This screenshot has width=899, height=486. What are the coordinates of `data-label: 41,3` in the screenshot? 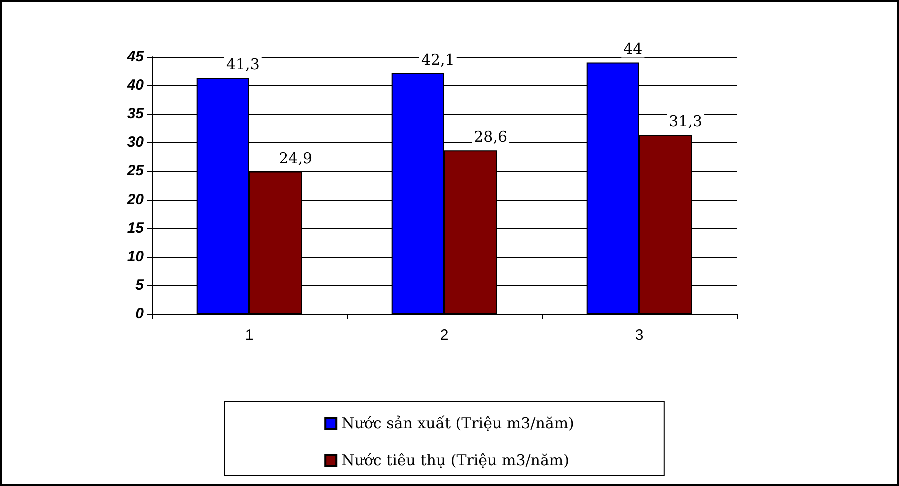 It's located at (243, 65).